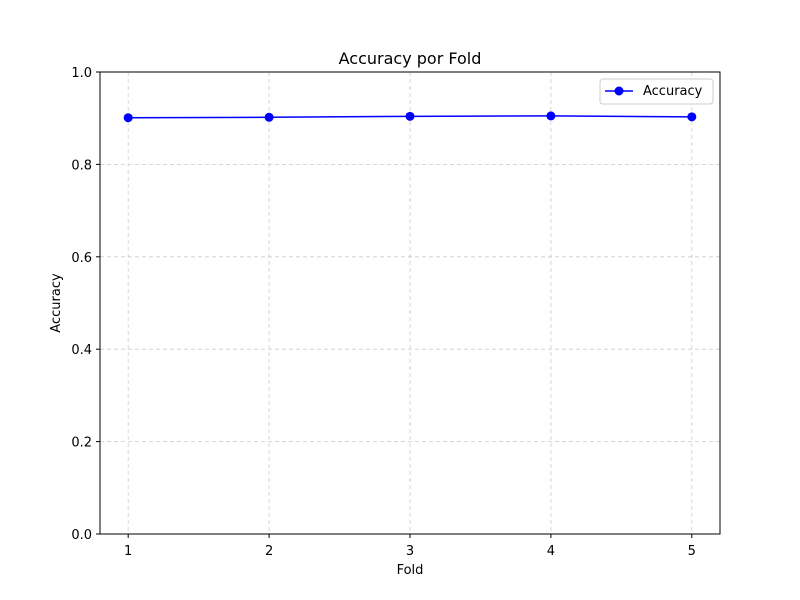  I want to click on legend-marker-swatch, so click(619, 91).